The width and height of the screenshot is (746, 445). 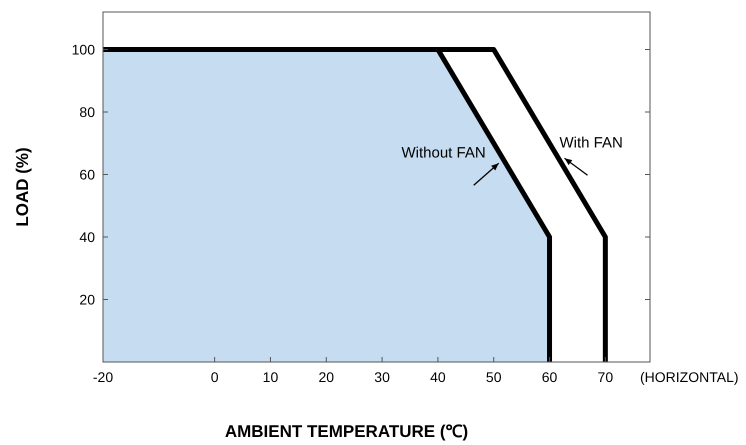 I want to click on x-tick-label: 60, so click(x=550, y=377).